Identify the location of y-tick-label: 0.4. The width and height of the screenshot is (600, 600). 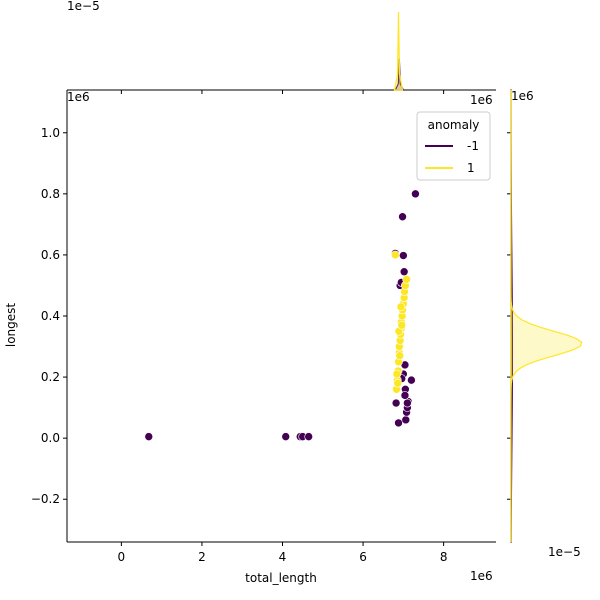
(50, 316).